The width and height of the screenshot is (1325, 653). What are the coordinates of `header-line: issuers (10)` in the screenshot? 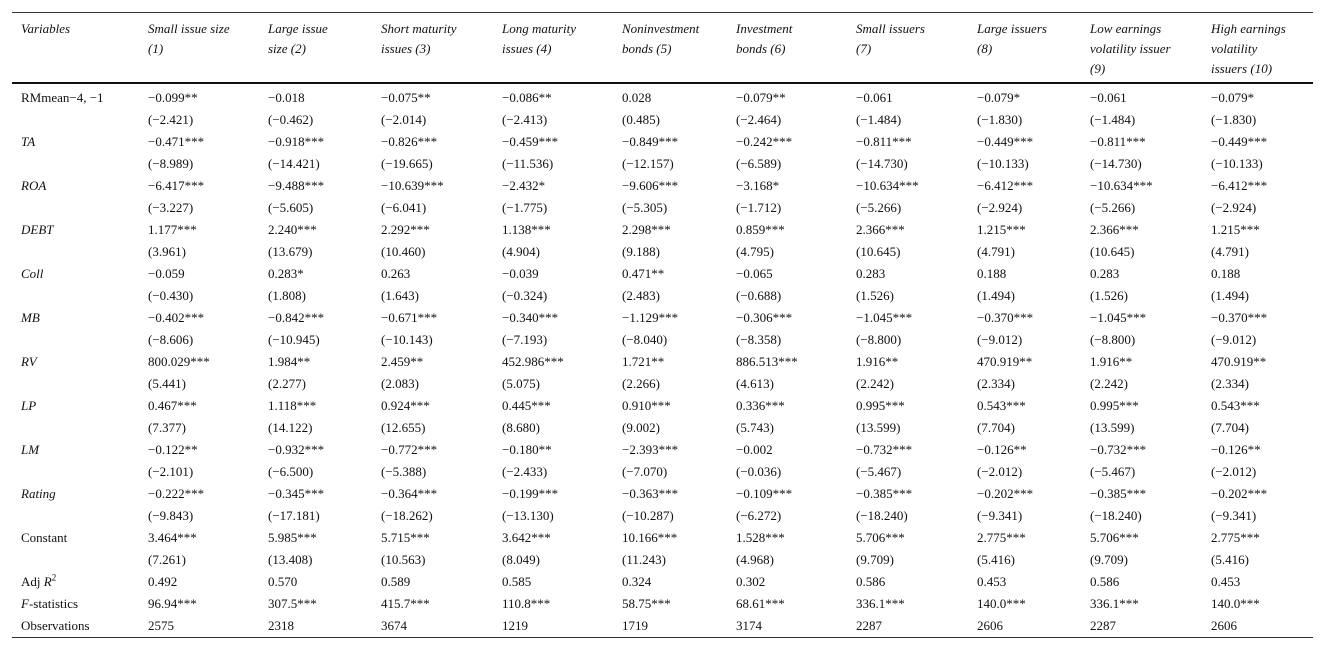 It's located at (1242, 68).